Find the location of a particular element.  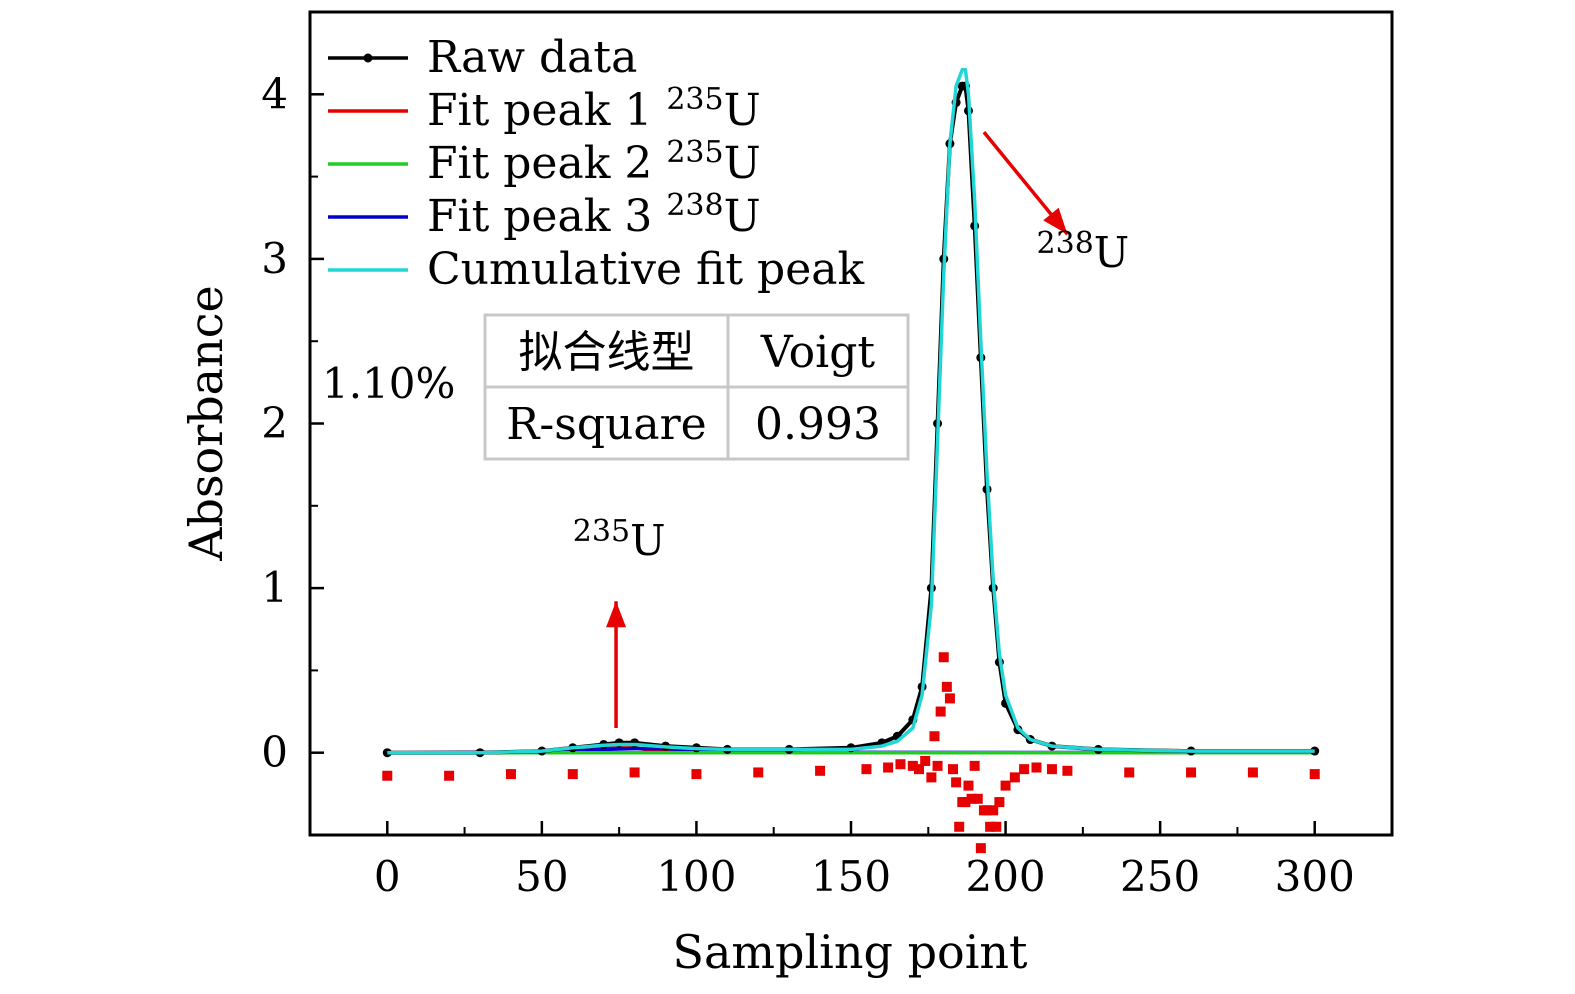

isotope-mass: 238 is located at coordinates (1065, 243).